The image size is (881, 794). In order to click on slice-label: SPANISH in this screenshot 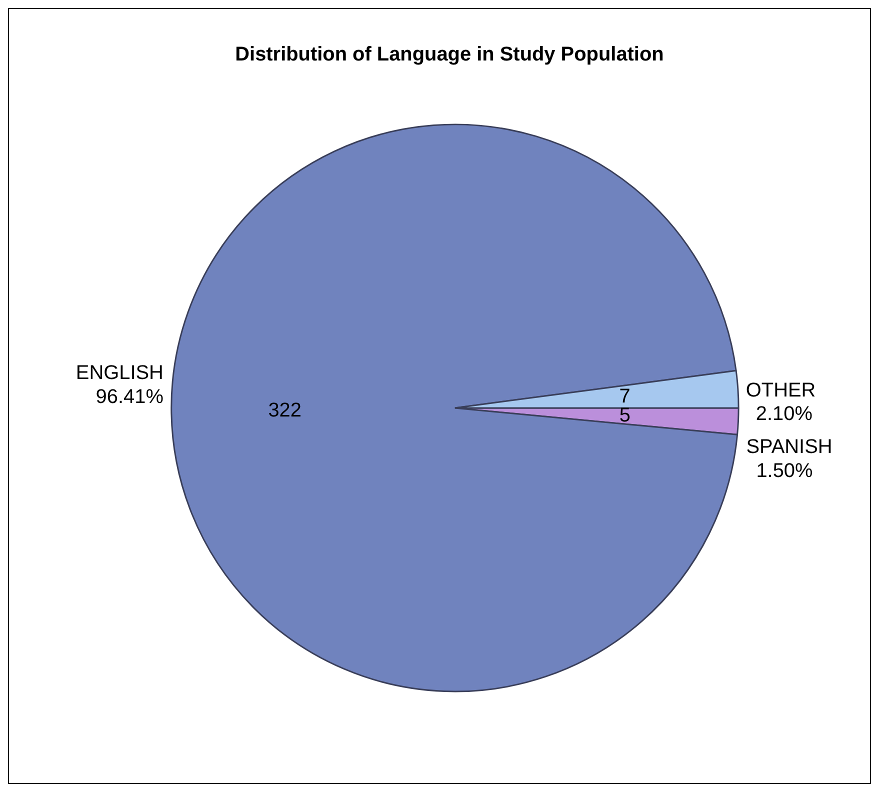, I will do `click(789, 447)`.